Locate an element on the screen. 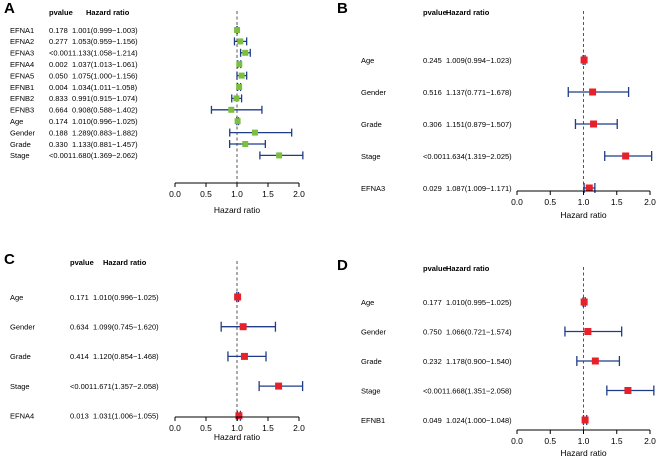 The image size is (657, 467). forest-row: EFNA3 <0.001 1.133(1.058−1.214) is located at coordinates (130, 53).